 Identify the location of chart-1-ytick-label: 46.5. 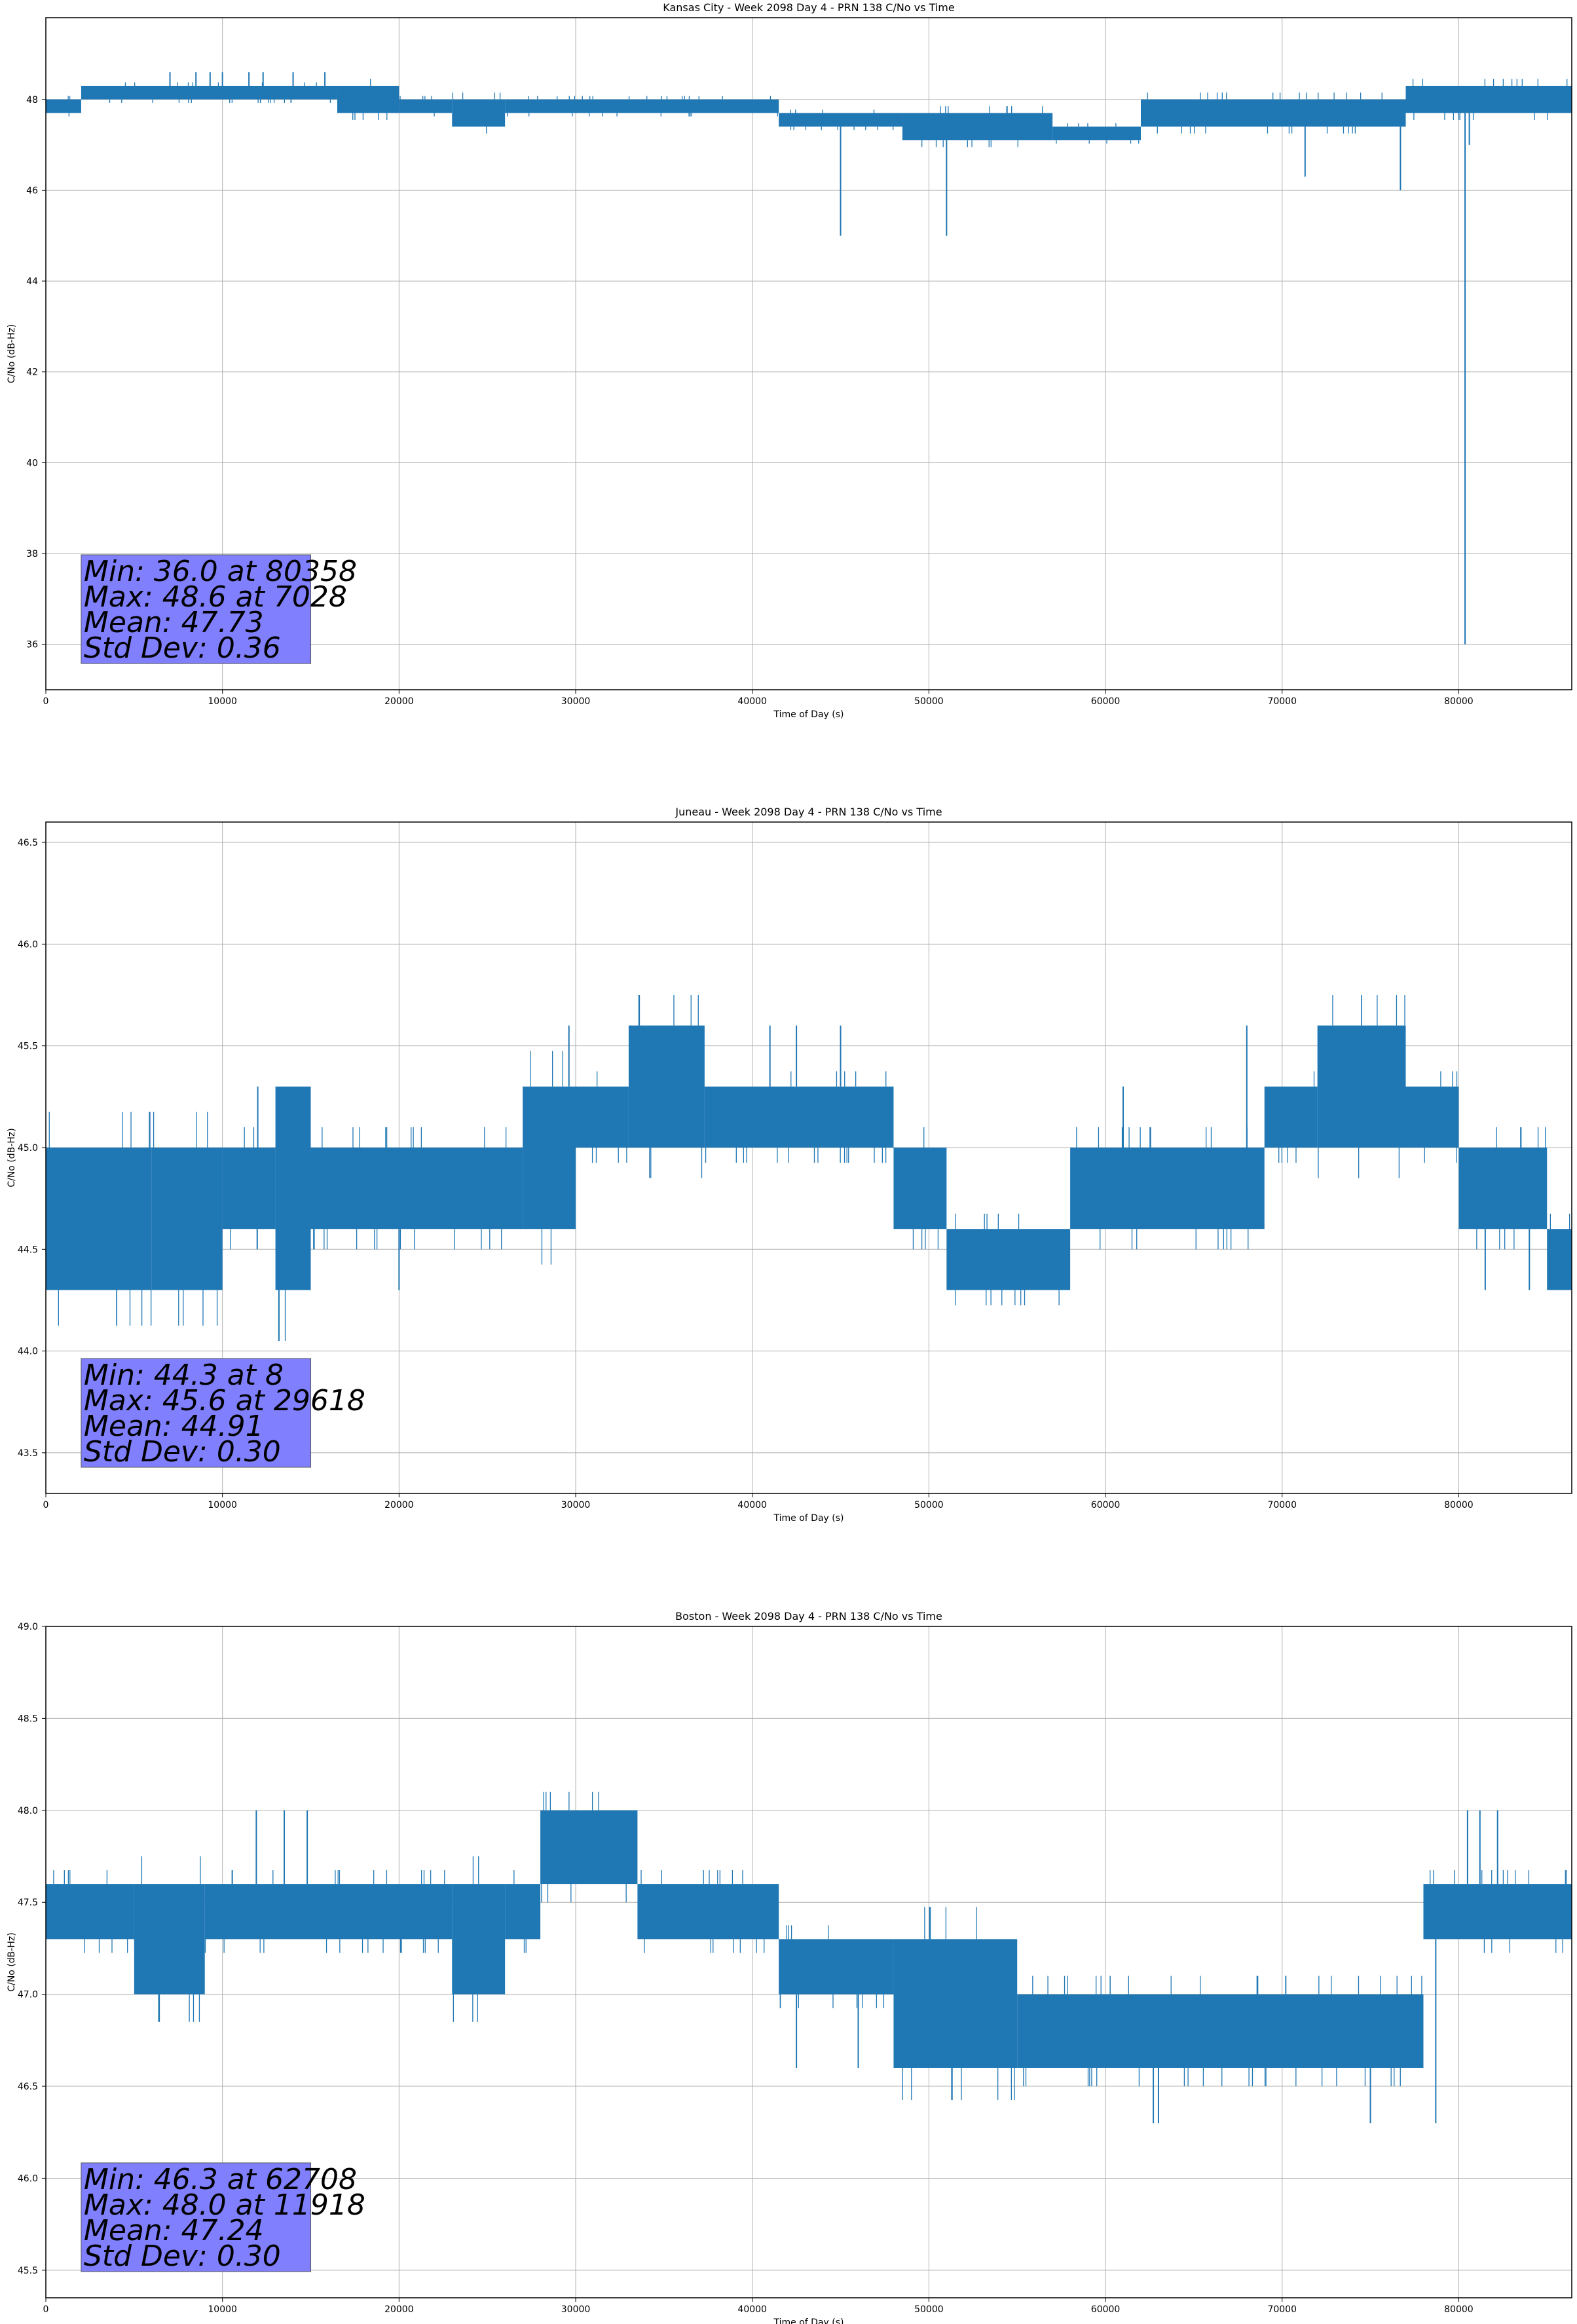
(28, 843).